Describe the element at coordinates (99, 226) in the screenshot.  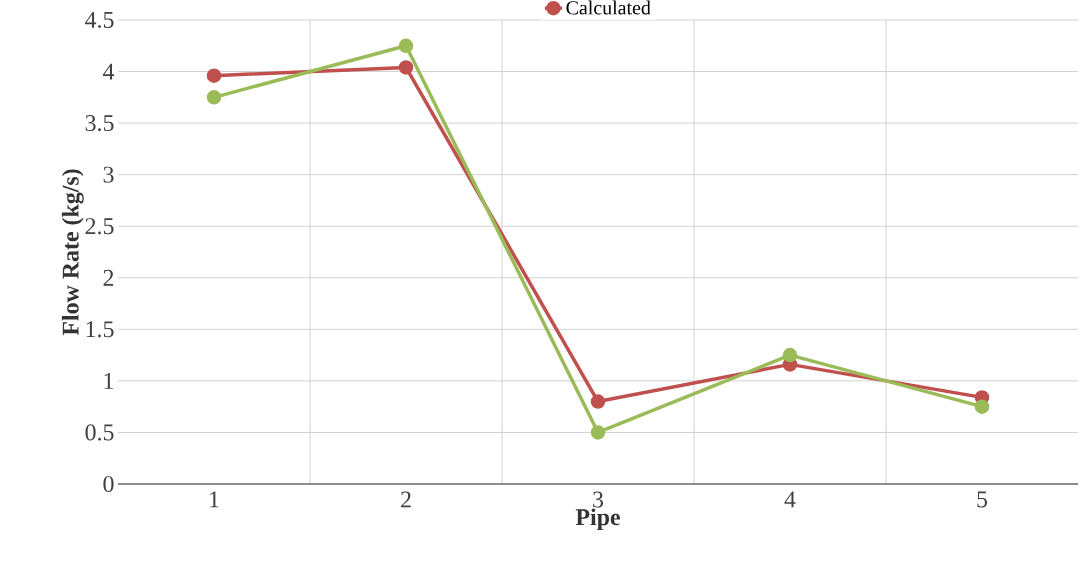
I see `y-tick-label: 2.5` at that location.